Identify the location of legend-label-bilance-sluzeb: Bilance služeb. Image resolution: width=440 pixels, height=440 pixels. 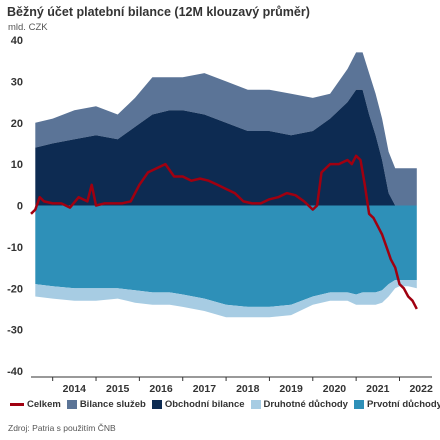
(112, 404).